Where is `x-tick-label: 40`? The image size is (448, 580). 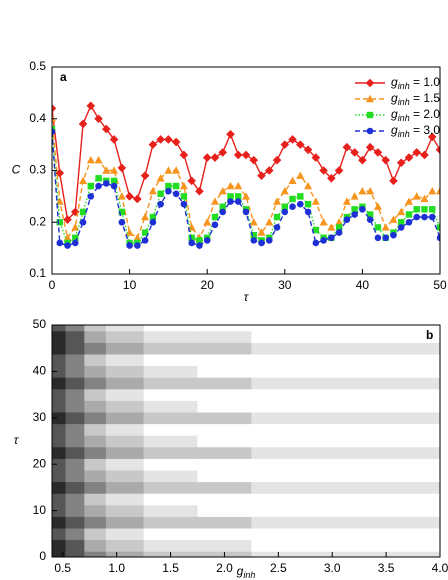 x-tick-label: 40 is located at coordinates (363, 285).